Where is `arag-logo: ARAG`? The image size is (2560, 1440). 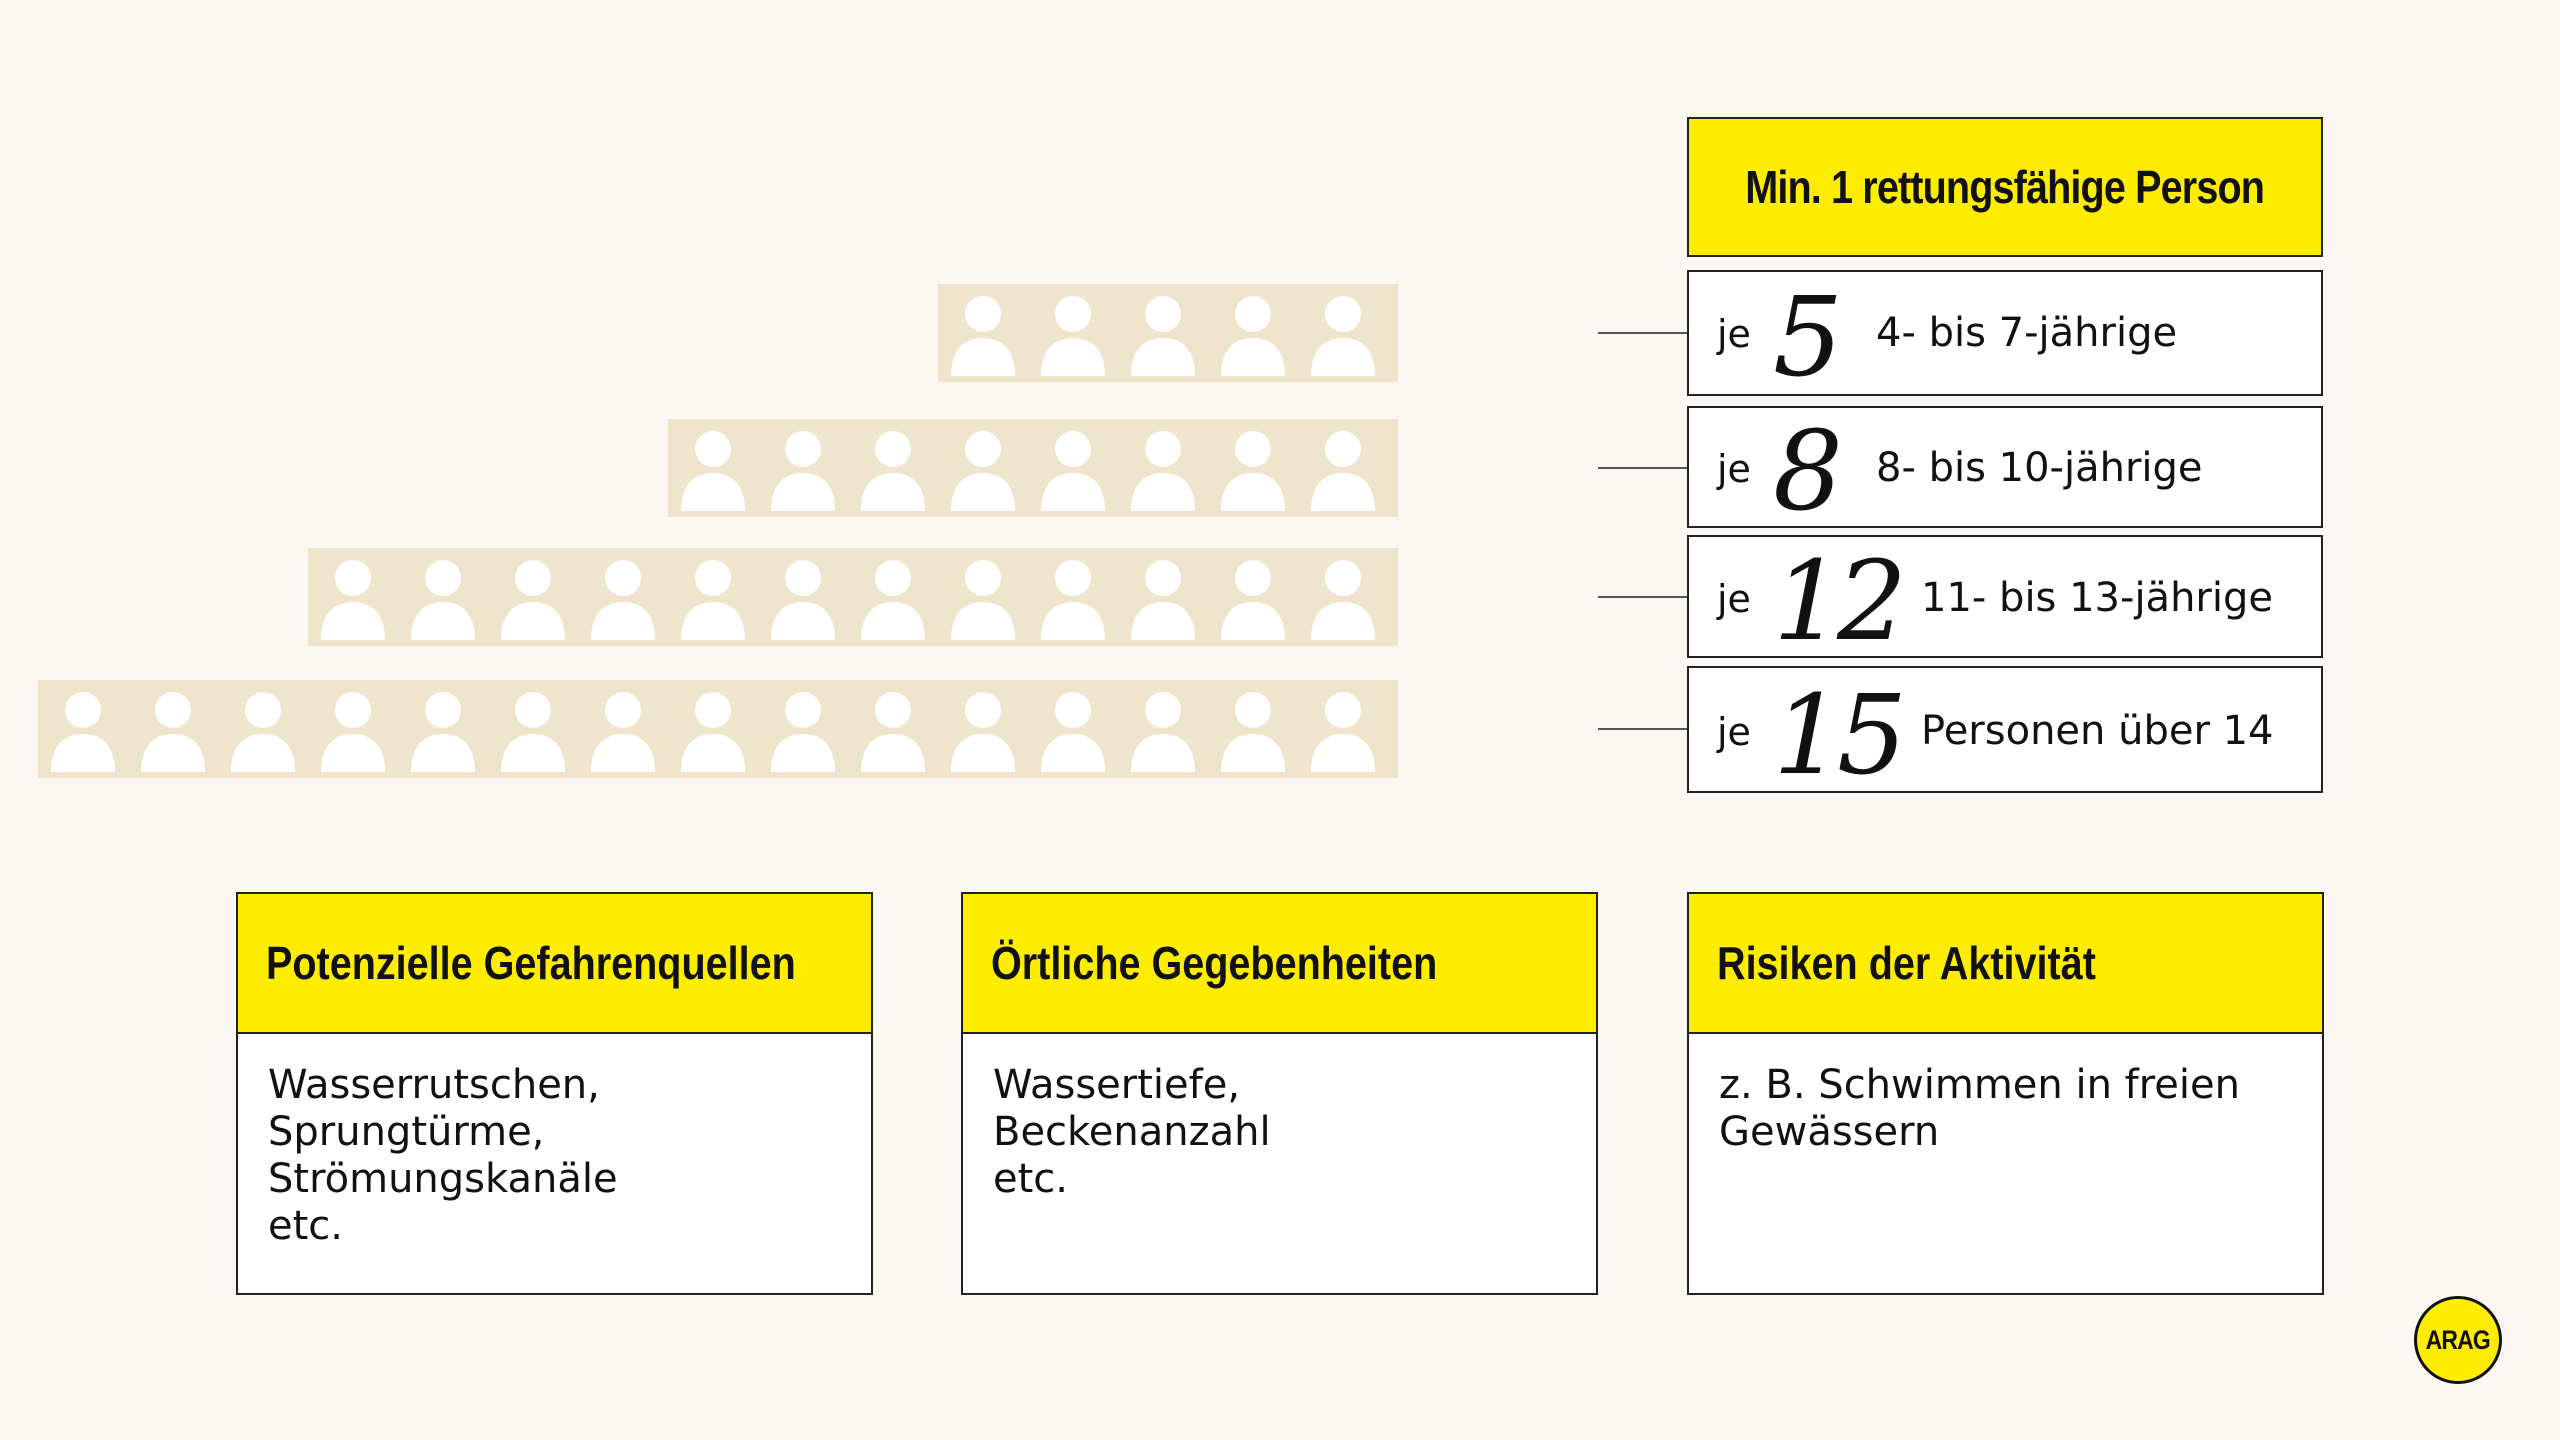
arag-logo: ARAG is located at coordinates (2458, 1340).